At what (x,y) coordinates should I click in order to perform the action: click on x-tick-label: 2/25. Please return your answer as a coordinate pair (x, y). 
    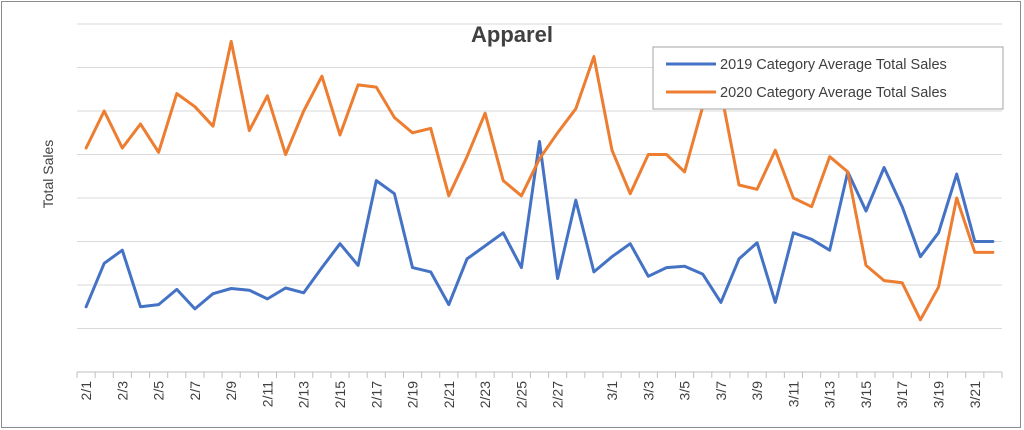
    Looking at the image, I should click on (521, 394).